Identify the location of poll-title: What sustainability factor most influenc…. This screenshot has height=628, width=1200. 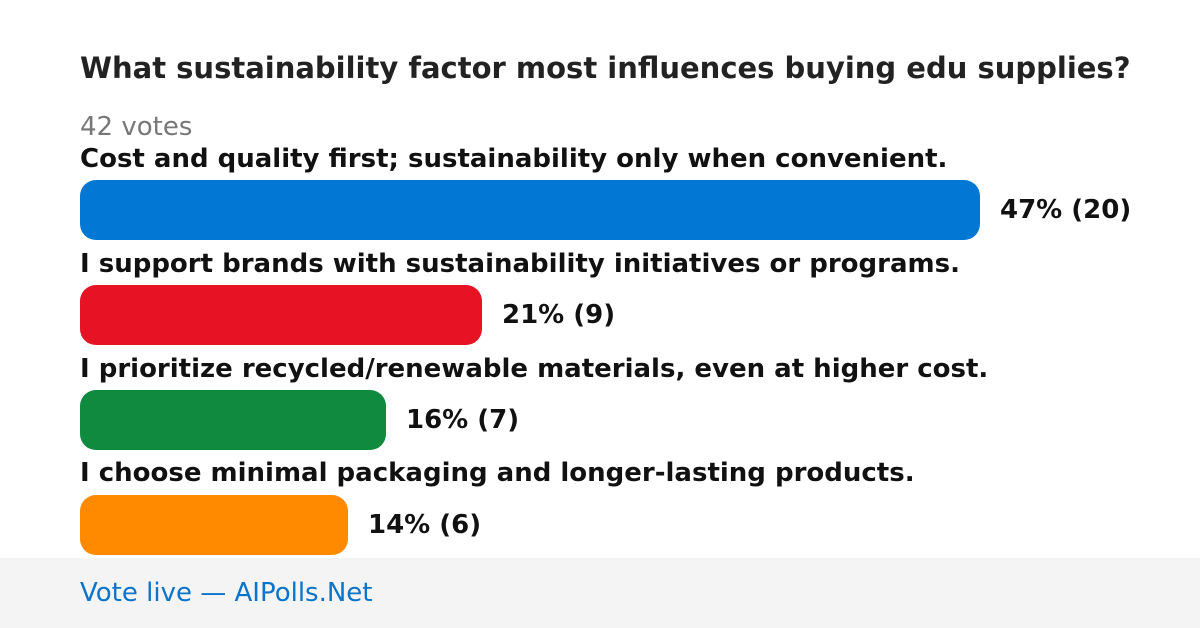
(605, 68).